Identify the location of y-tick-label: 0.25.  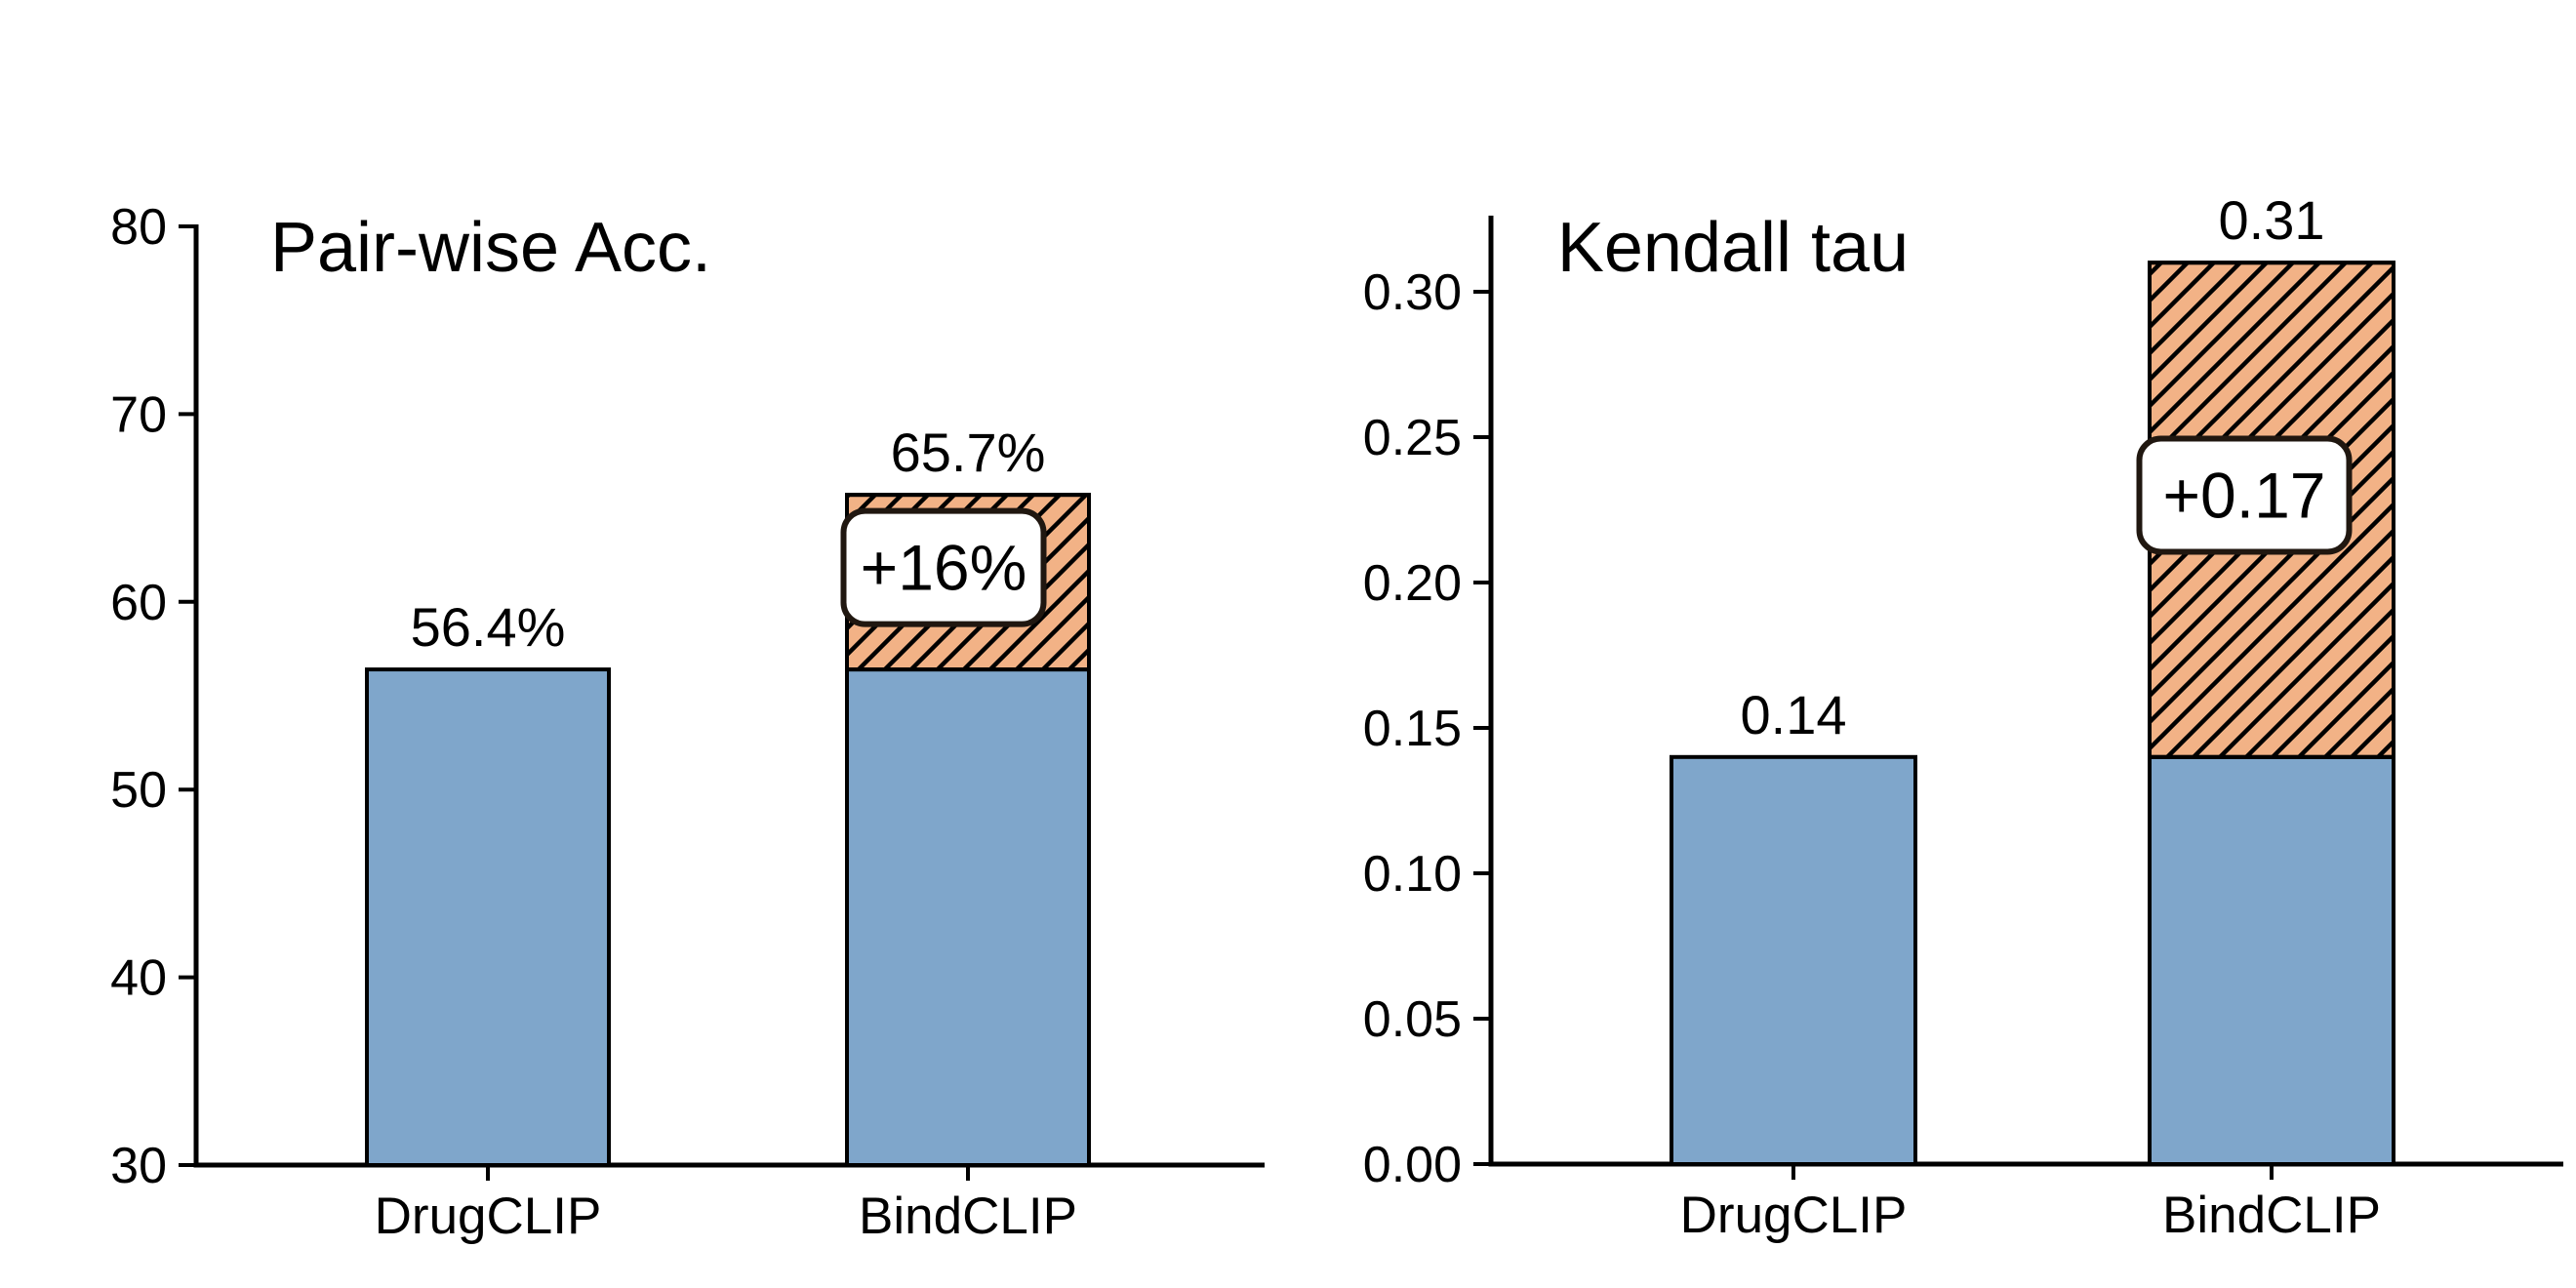
(1412, 438).